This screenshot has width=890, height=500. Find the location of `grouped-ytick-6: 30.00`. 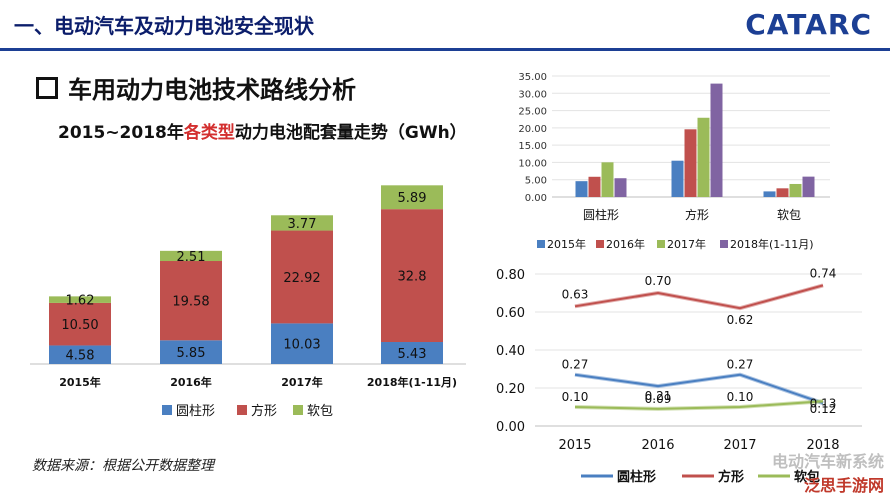

grouped-ytick-6: 30.00 is located at coordinates (532, 94).